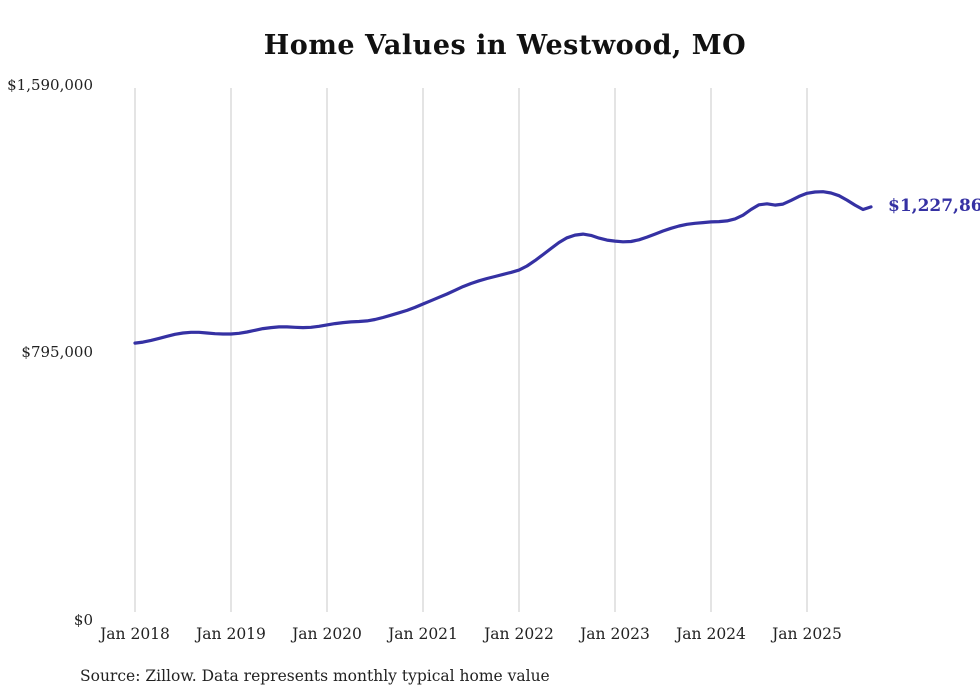 The width and height of the screenshot is (980, 699). Describe the element at coordinates (50, 85) in the screenshot. I see `y-axis-label: $1,590,000` at that location.